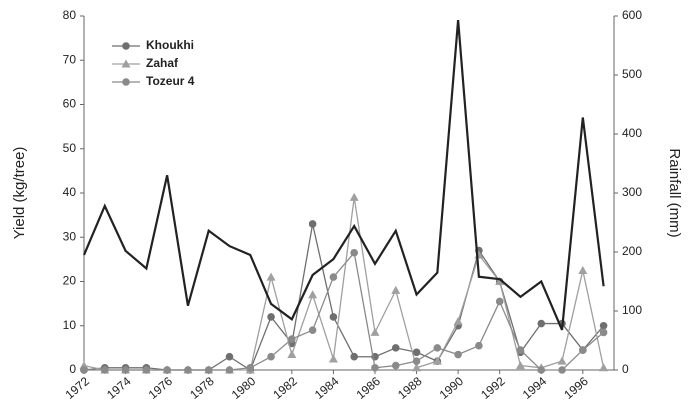  Describe the element at coordinates (170, 45) in the screenshot. I see `legend-label: Khoukhi` at that location.